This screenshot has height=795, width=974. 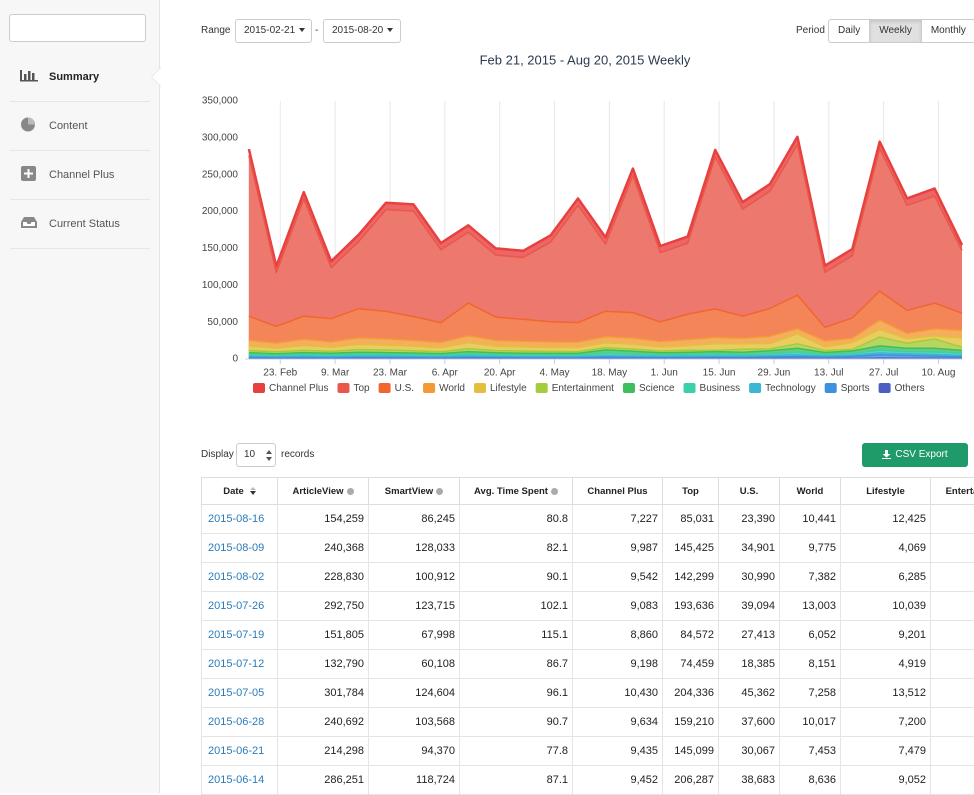 I want to click on date-cell: 2015-06-14, so click(x=240, y=780).